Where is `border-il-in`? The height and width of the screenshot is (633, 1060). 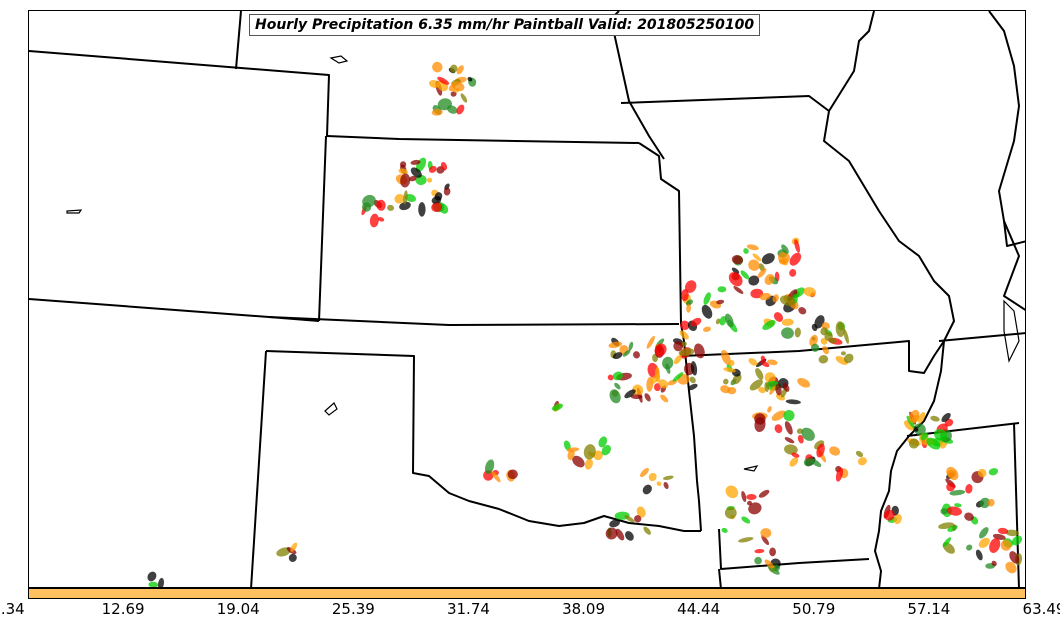 border-il-in is located at coordinates (1006, 129).